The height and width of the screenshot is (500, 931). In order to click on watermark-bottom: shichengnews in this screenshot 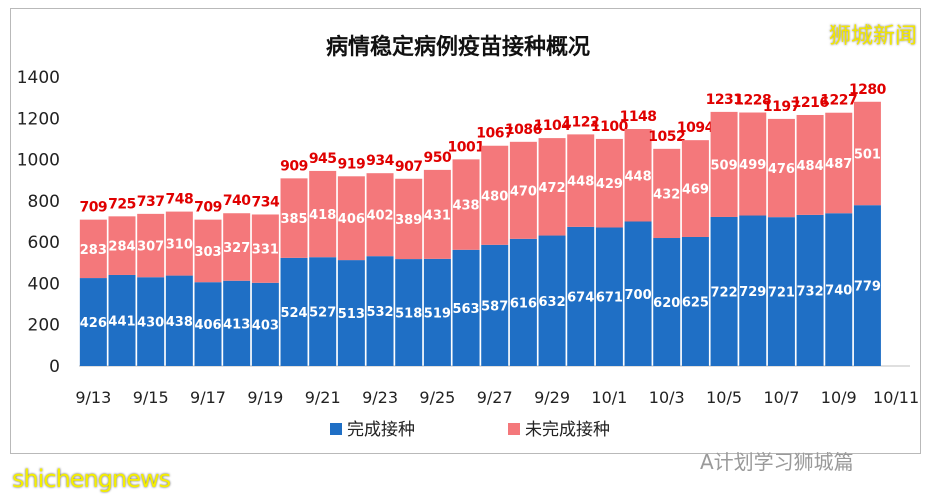, I will do `click(91, 479)`.